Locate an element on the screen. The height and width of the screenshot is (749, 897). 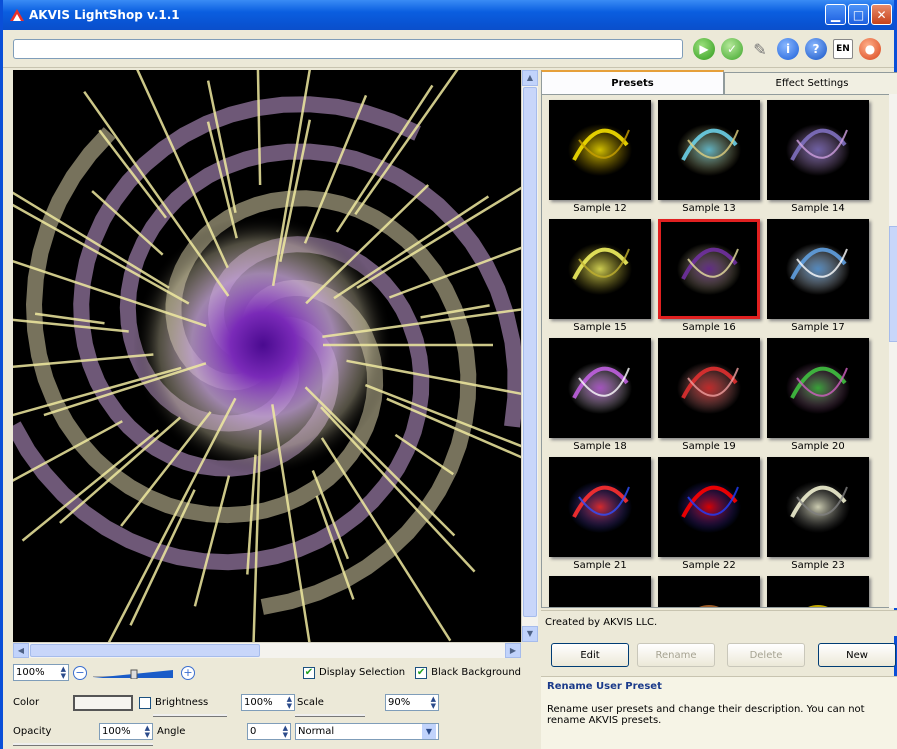
scroll-left-icon: ◀ is located at coordinates (21, 650).